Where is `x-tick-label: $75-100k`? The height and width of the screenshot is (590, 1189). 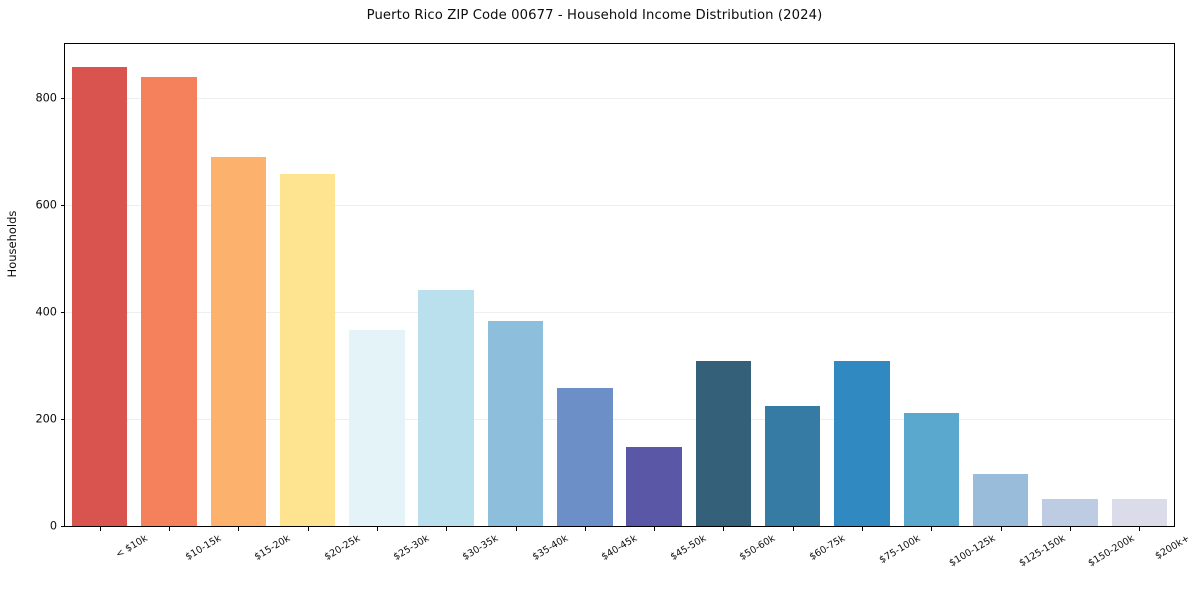
x-tick-label: $75-100k is located at coordinates (900, 549).